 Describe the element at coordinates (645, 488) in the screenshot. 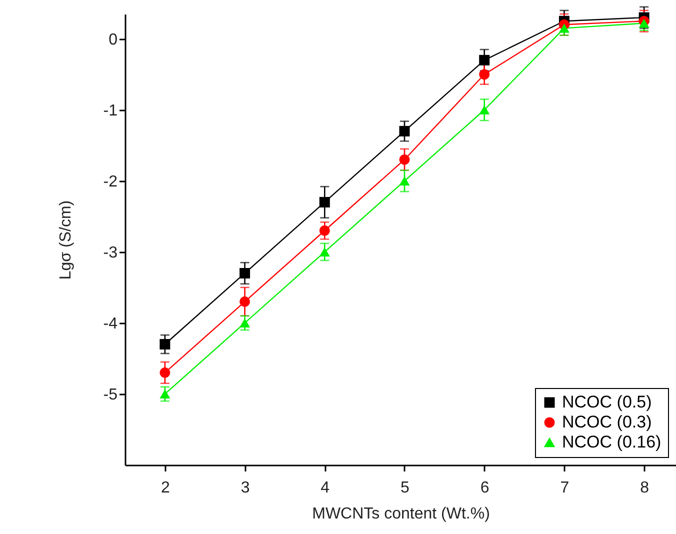

I see `x-tick-label: 8` at that location.